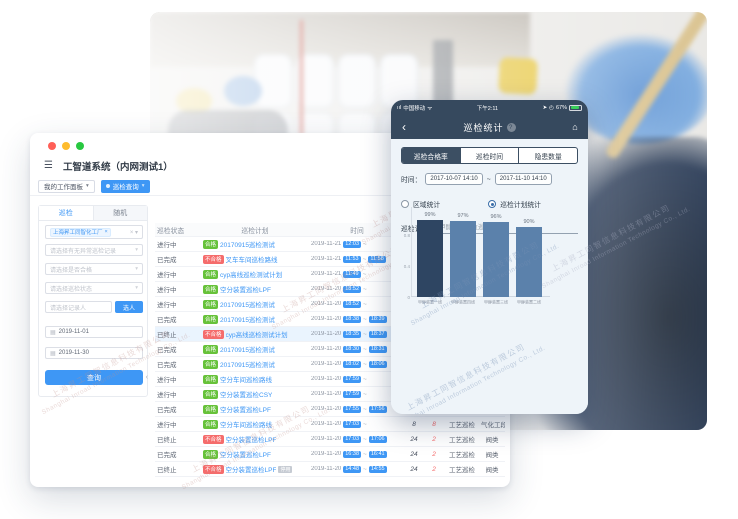  I want to click on sidebar-tab-inspection: 巡检, so click(66, 213).